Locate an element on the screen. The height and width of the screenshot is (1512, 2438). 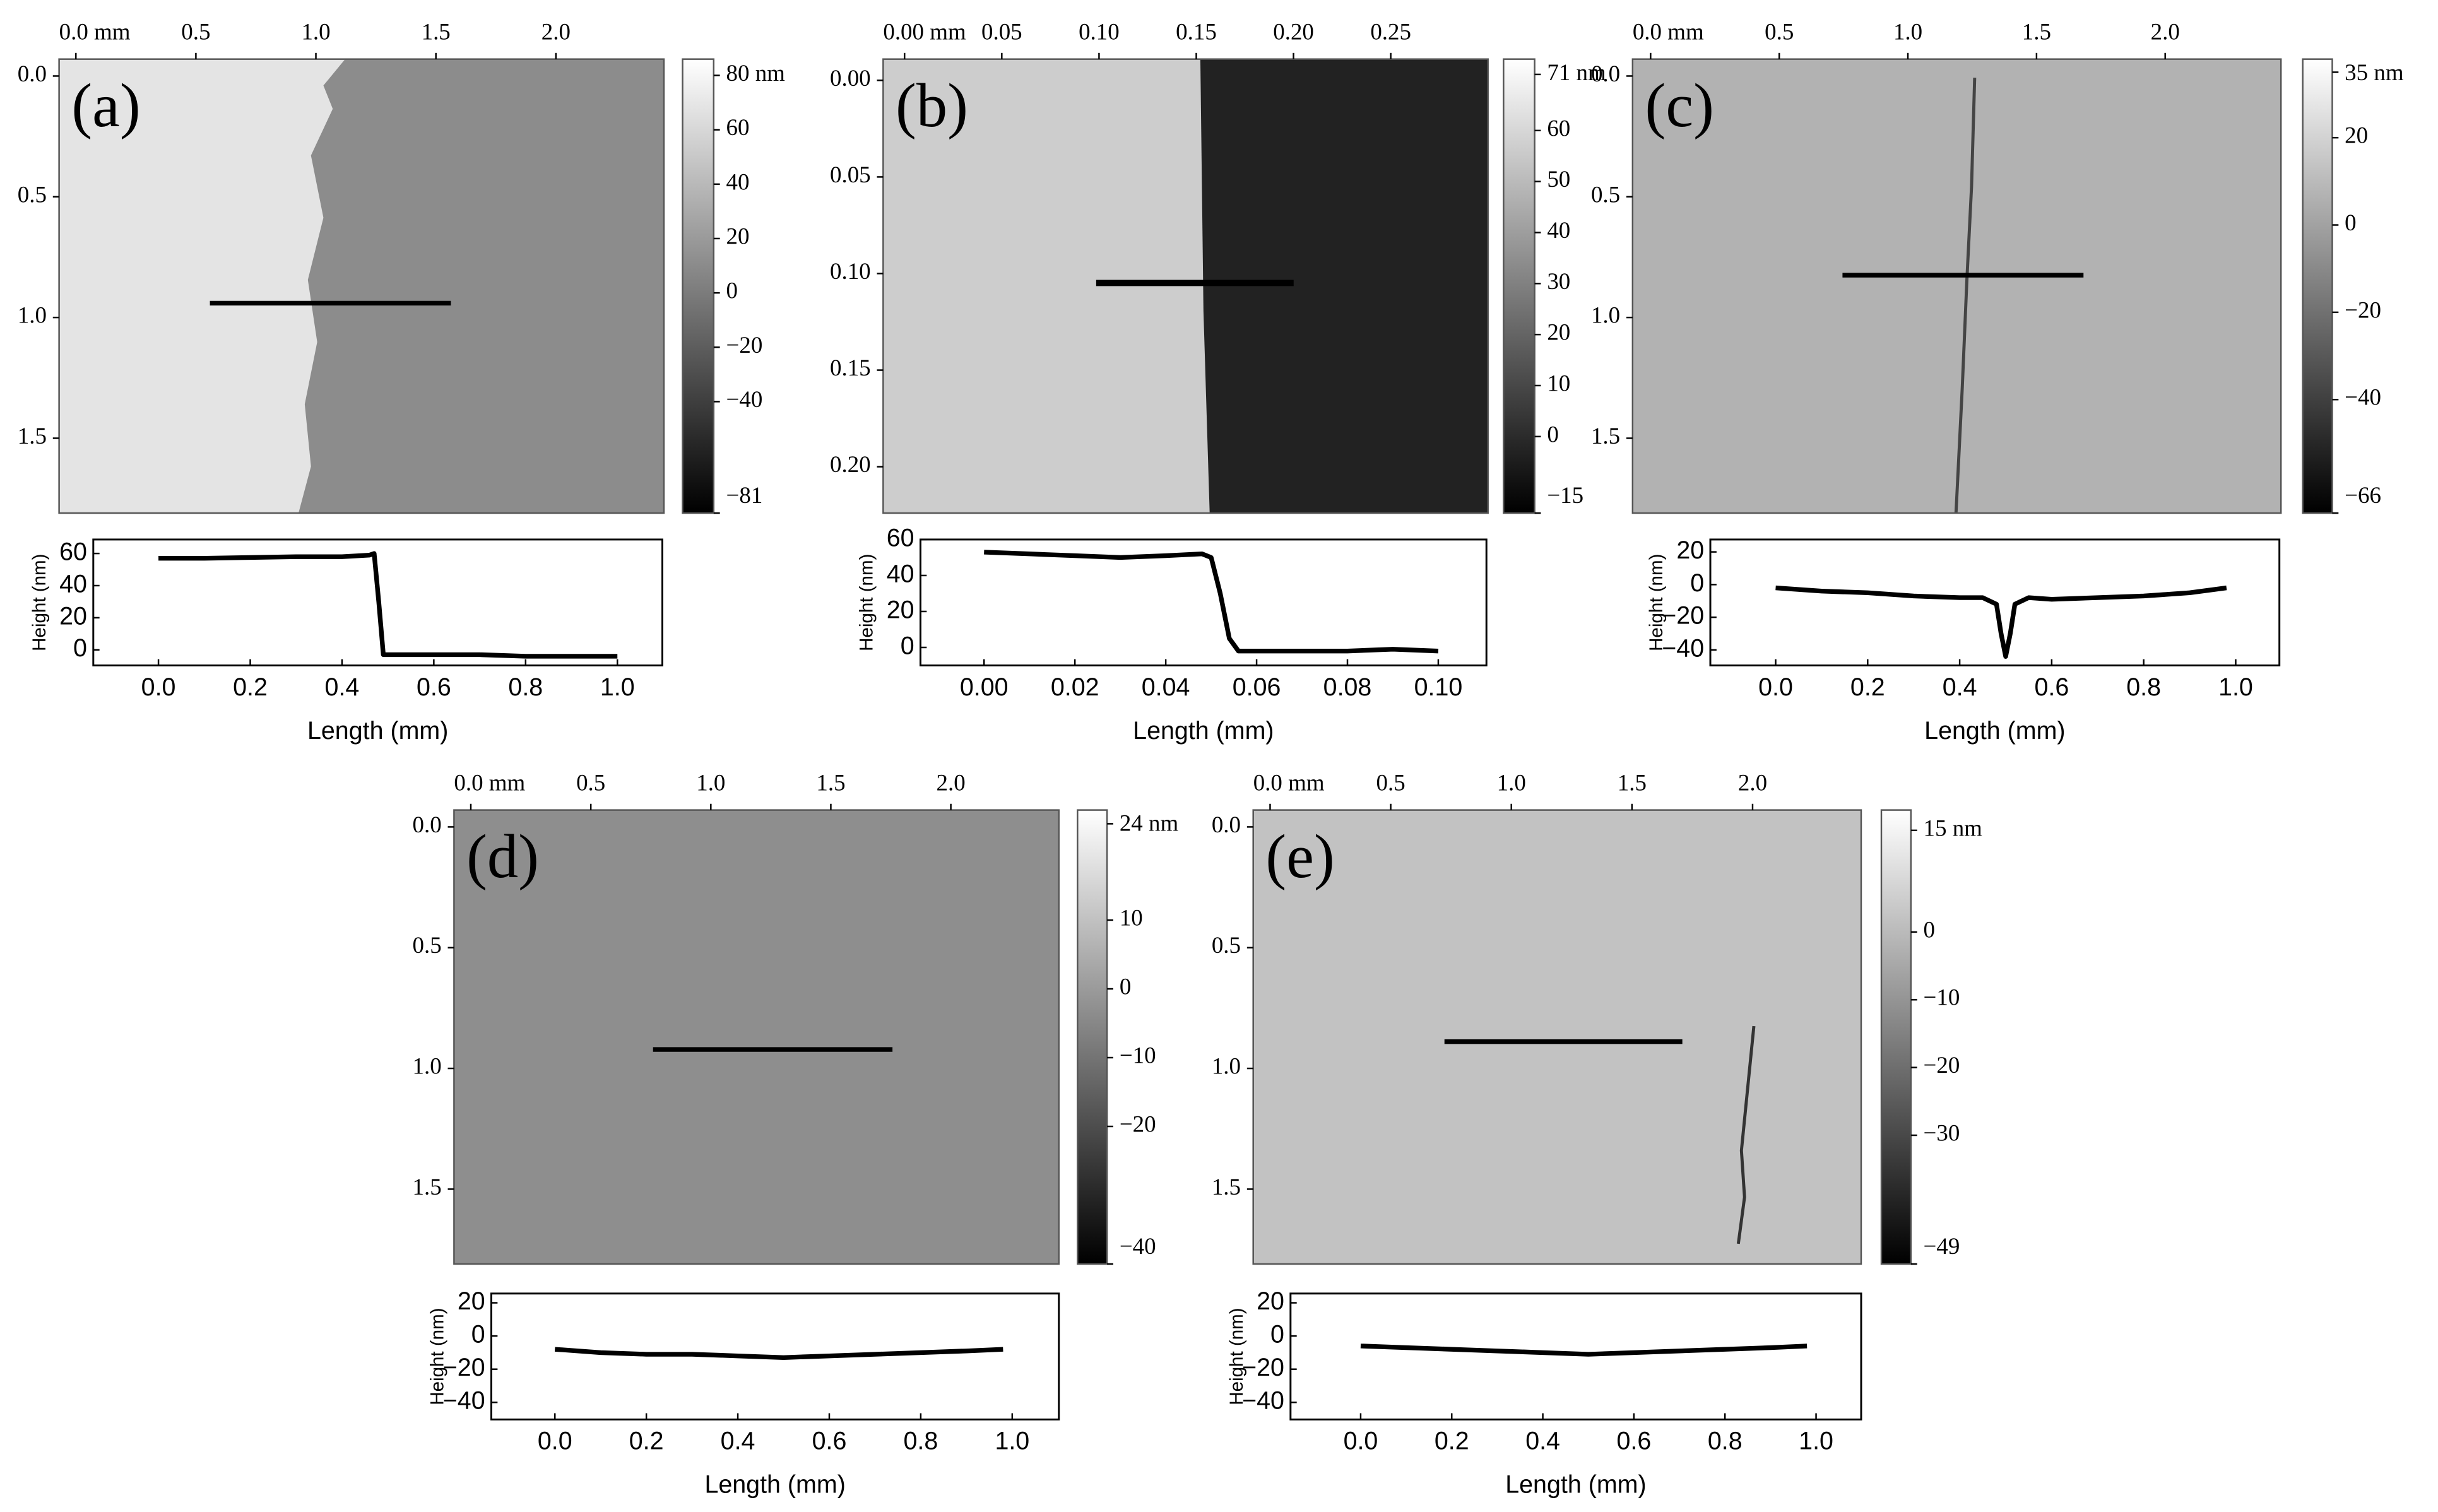
panel-label: (d) is located at coordinates (502, 856).